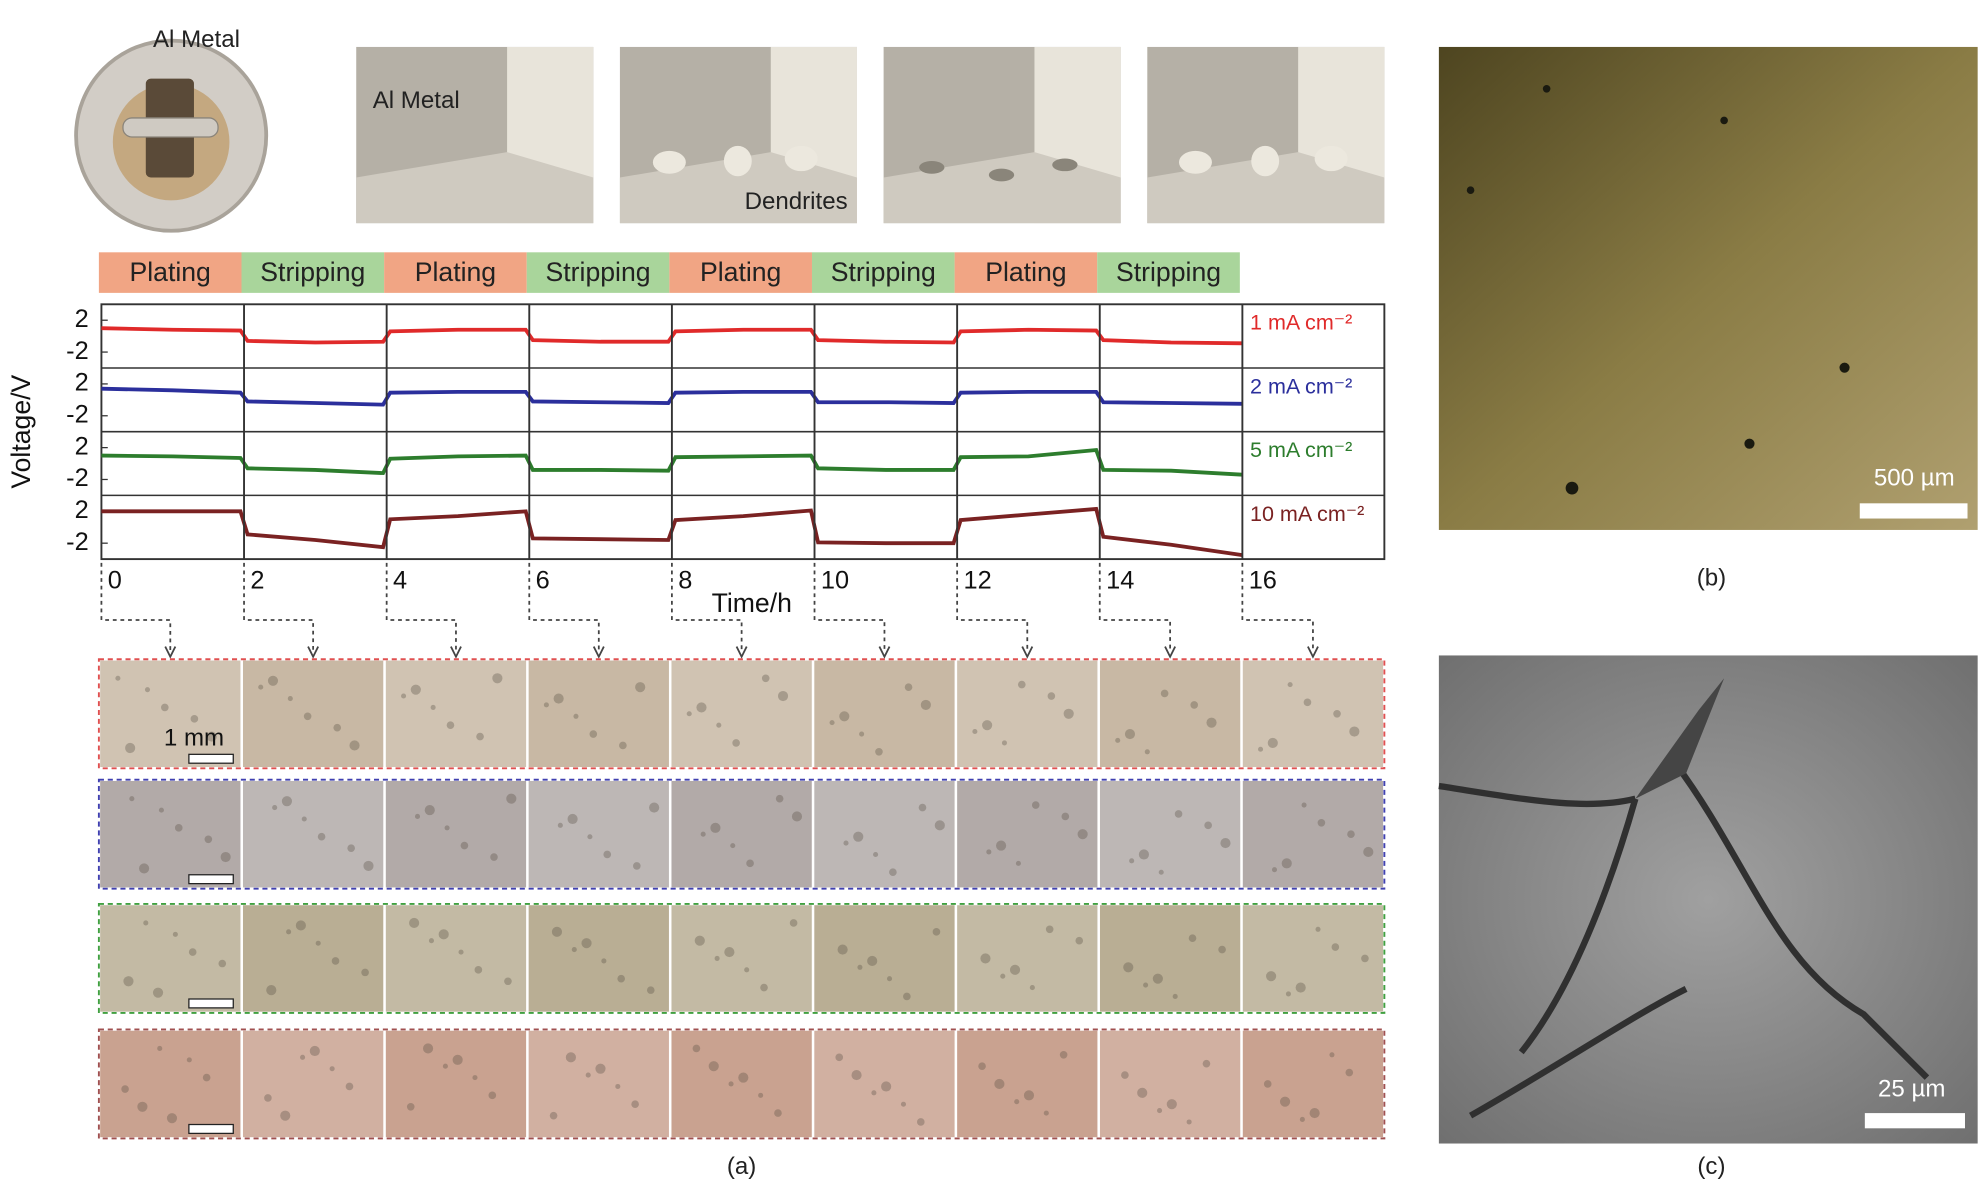 The image size is (1984, 1193). I want to click on x-tick-label: 16, so click(1263, 581).